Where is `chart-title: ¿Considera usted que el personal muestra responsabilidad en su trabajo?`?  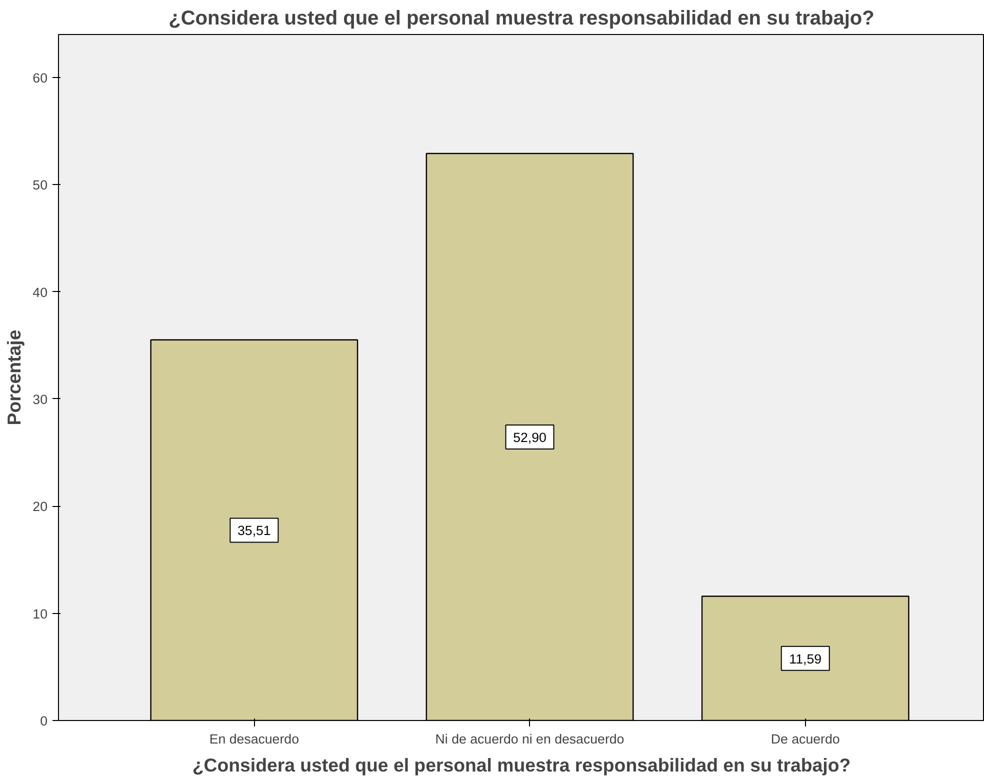 chart-title: ¿Considera usted que el personal muestra responsabilidad en su trabajo? is located at coordinates (521, 19).